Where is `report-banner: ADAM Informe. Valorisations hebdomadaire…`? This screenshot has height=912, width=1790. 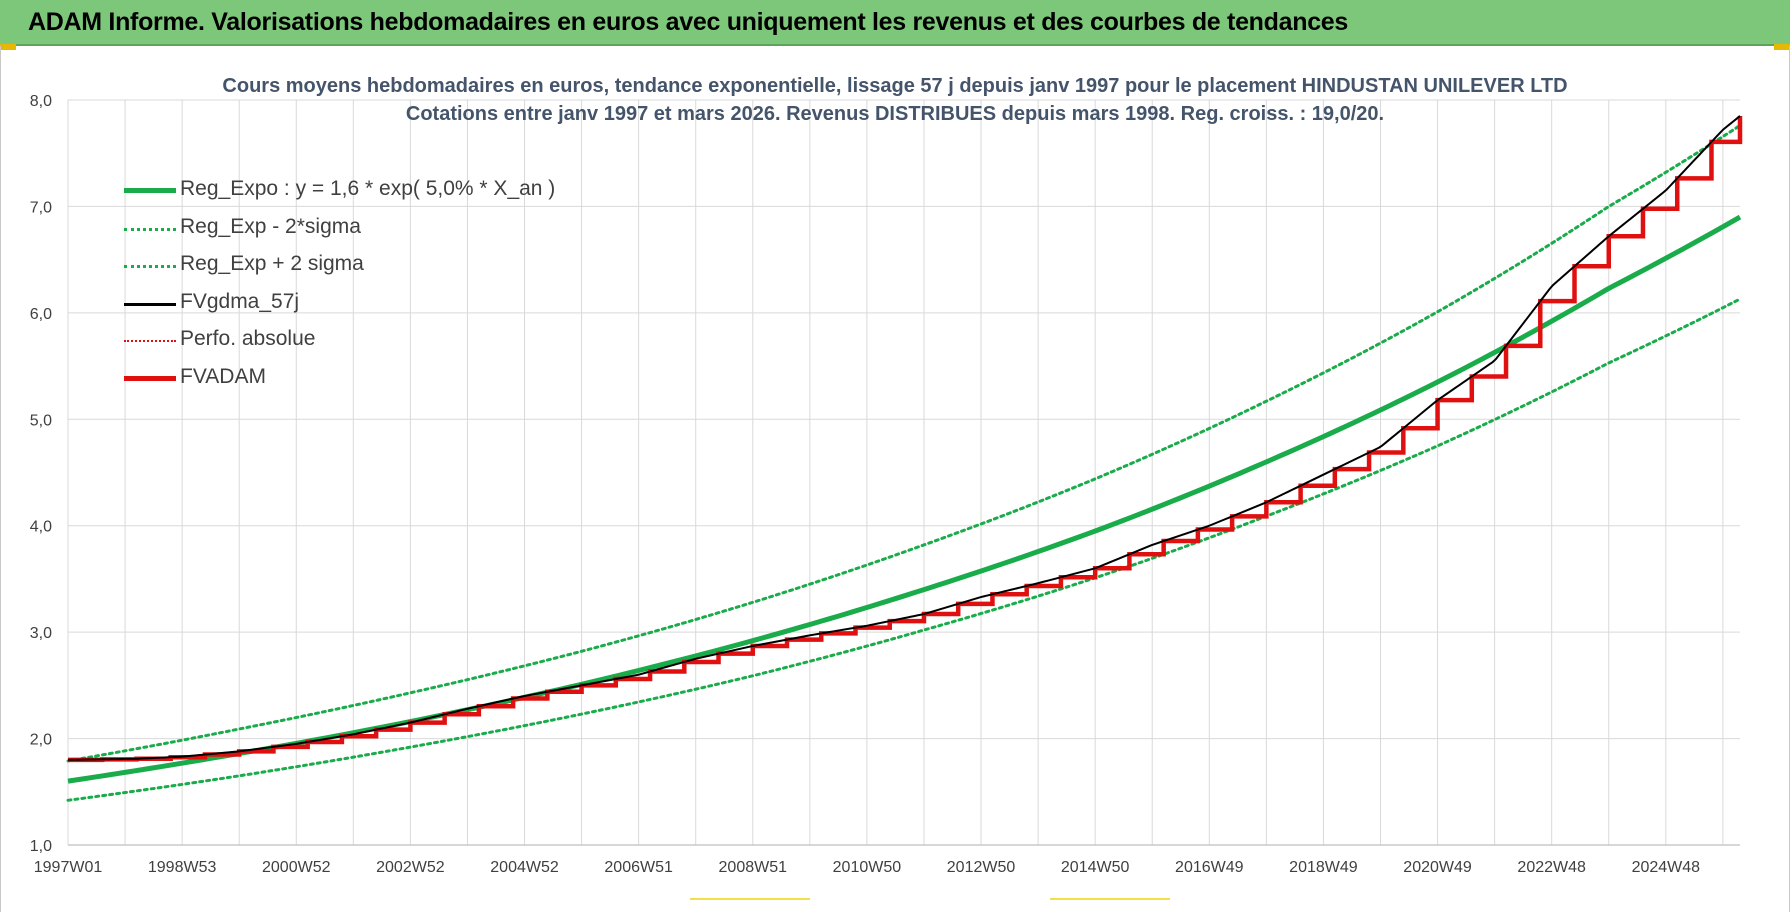
report-banner: ADAM Informe. Valorisations hebdomadaire… is located at coordinates (895, 23).